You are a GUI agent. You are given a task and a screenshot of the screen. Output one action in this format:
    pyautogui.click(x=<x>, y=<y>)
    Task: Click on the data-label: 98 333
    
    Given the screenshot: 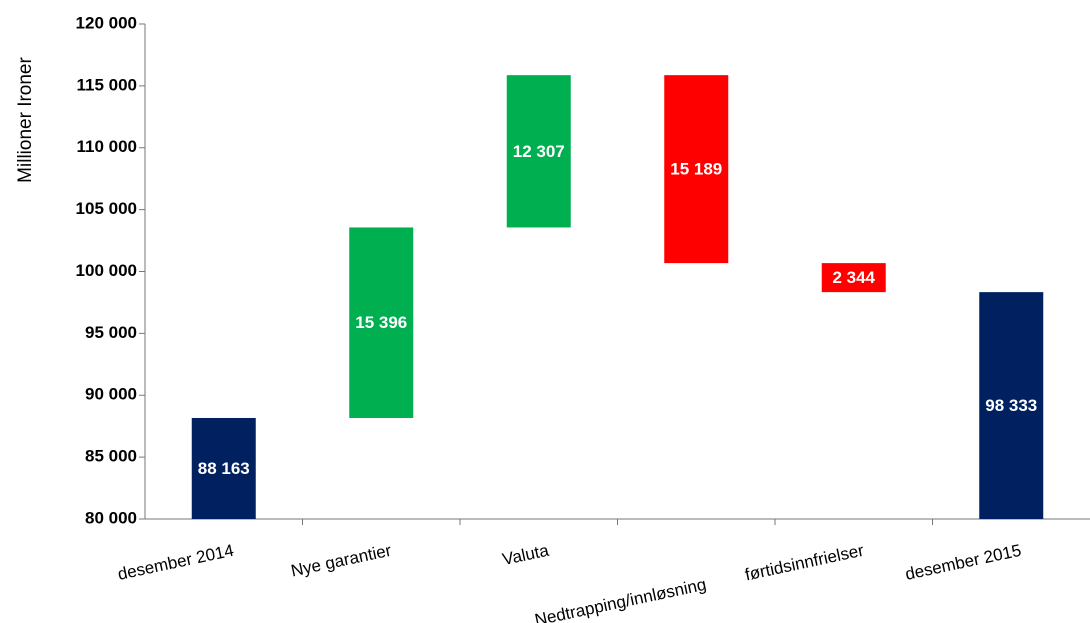 What is the action you would take?
    pyautogui.click(x=1011, y=405)
    